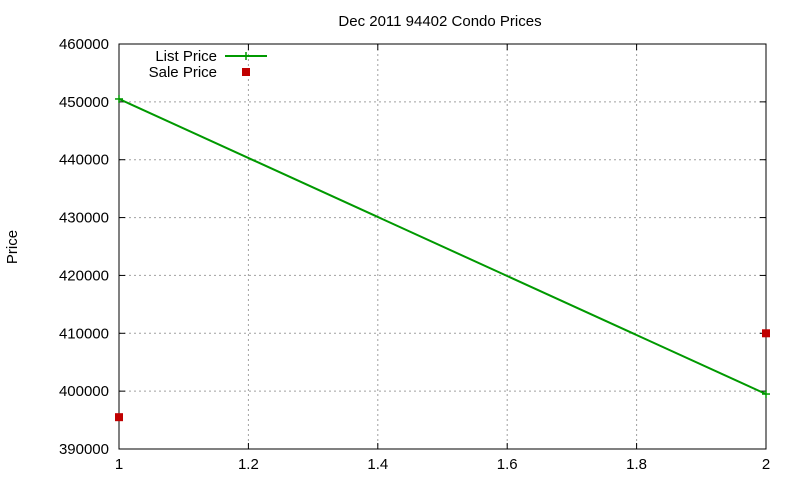 This screenshot has width=800, height=480. What do you see at coordinates (84, 275) in the screenshot?
I see `y-tick-label: 420000` at bounding box center [84, 275].